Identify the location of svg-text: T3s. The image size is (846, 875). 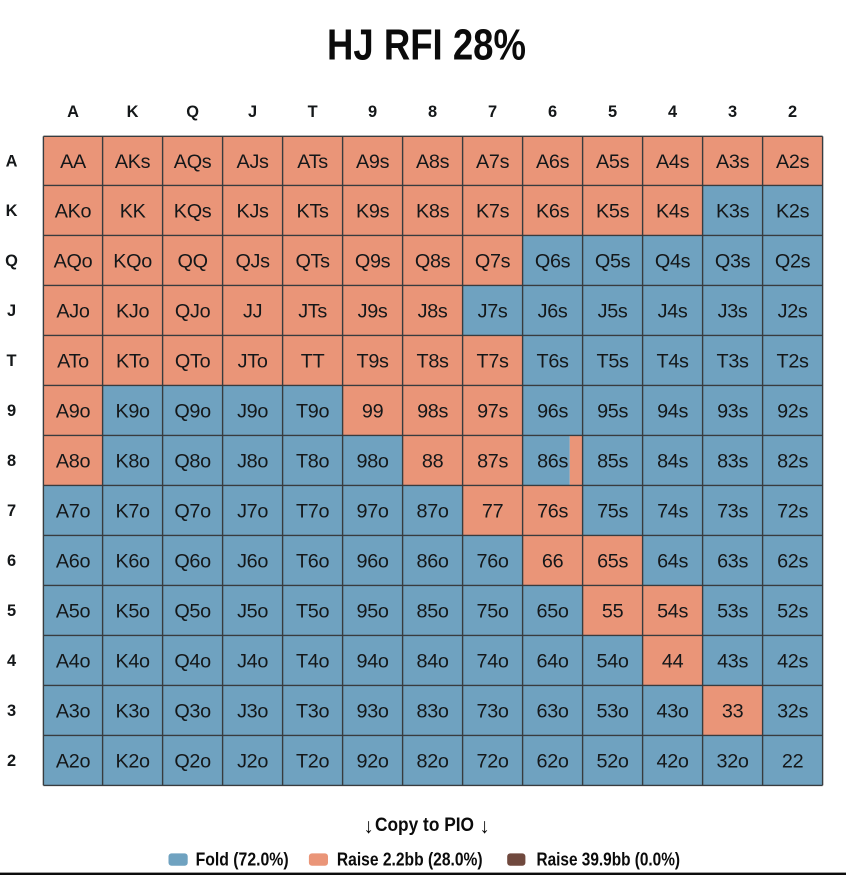
(733, 361).